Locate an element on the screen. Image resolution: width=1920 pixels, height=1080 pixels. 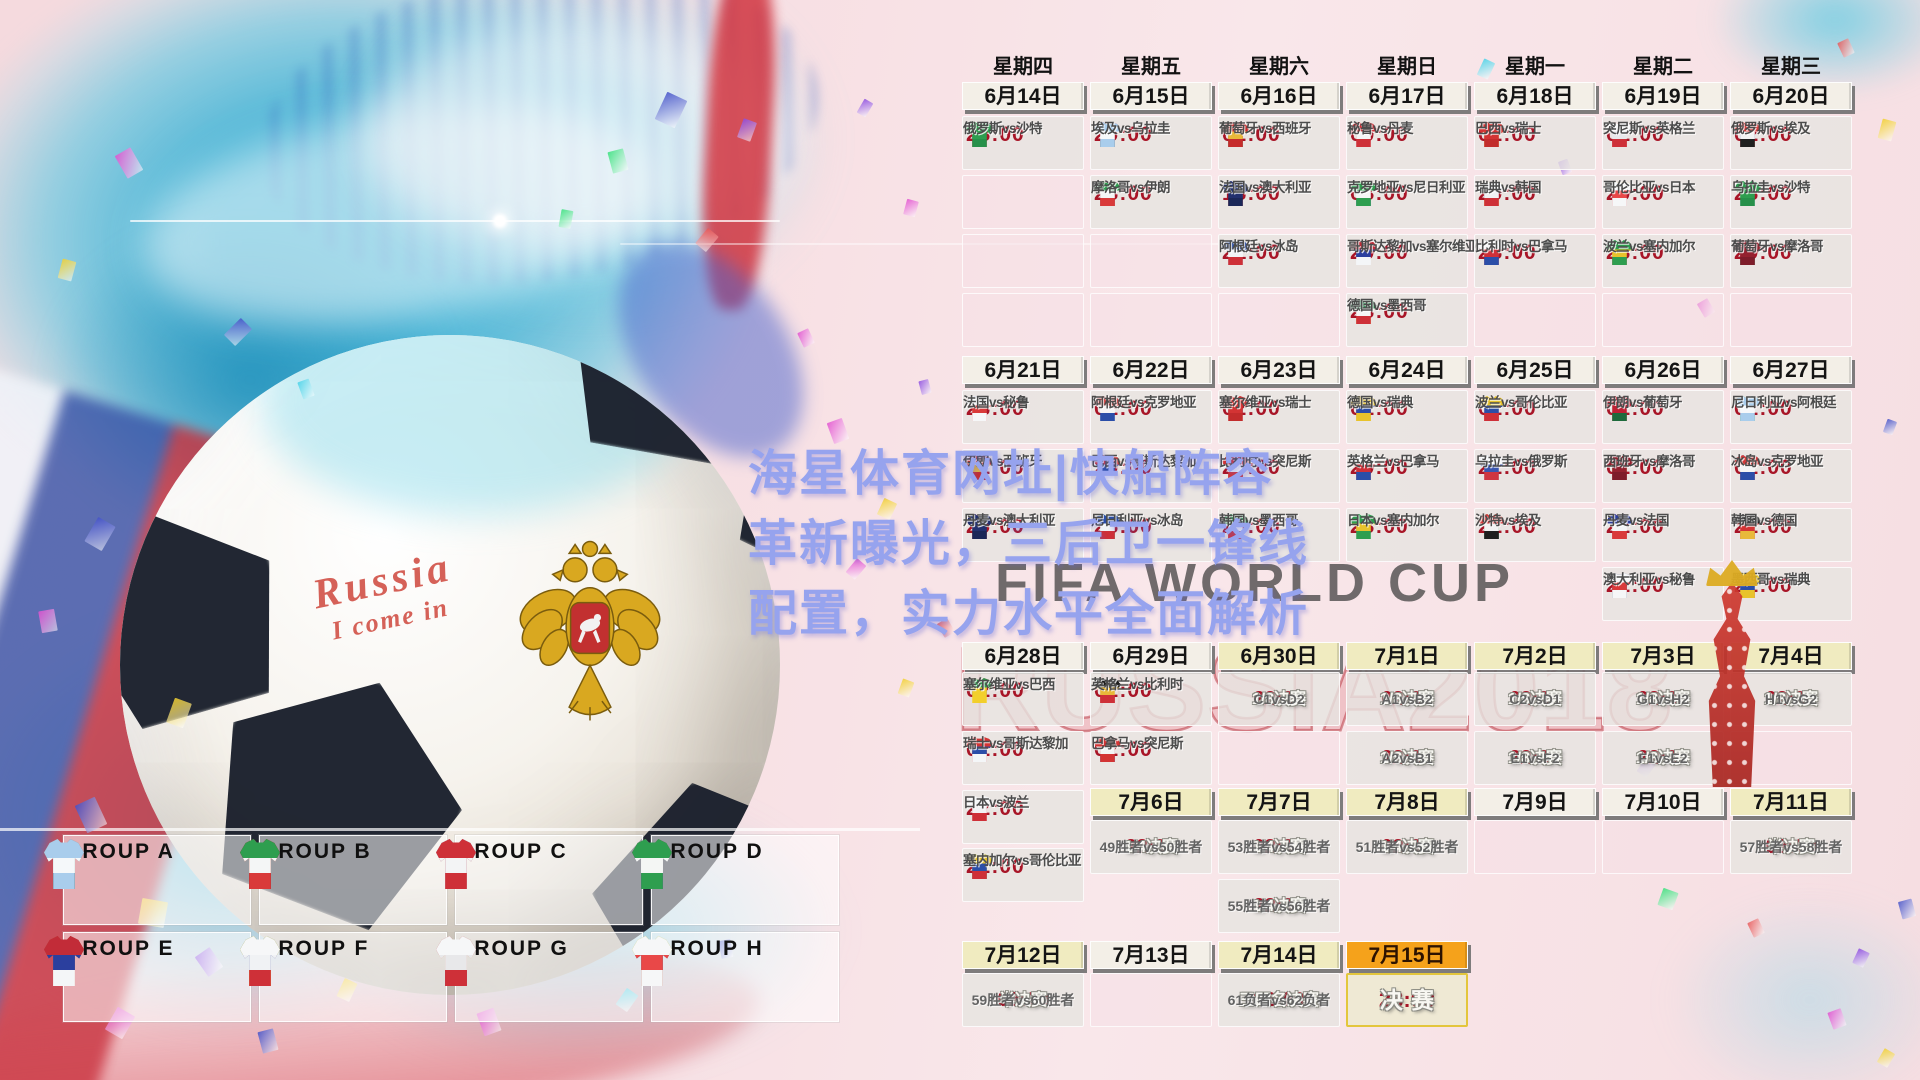
group-title: GROUP H is located at coordinates (708, 948).